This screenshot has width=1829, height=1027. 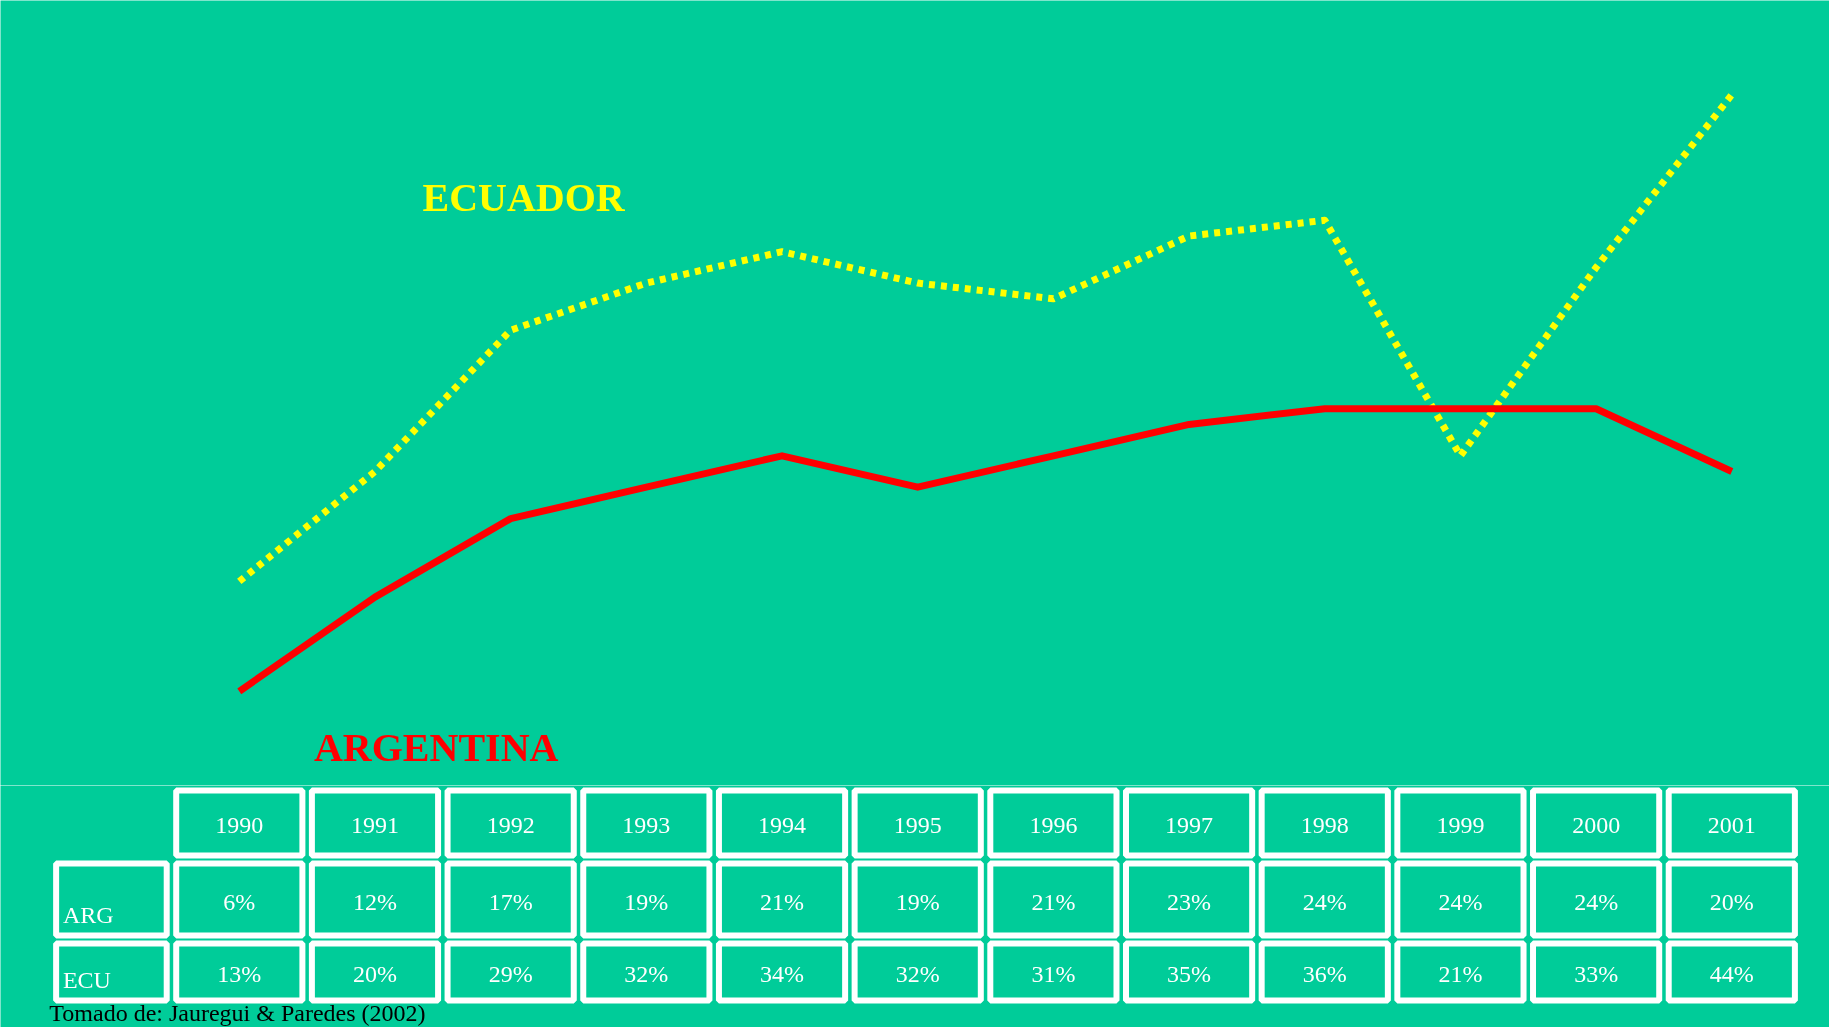 I want to click on x-tick-label: 1991, so click(x=374, y=824).